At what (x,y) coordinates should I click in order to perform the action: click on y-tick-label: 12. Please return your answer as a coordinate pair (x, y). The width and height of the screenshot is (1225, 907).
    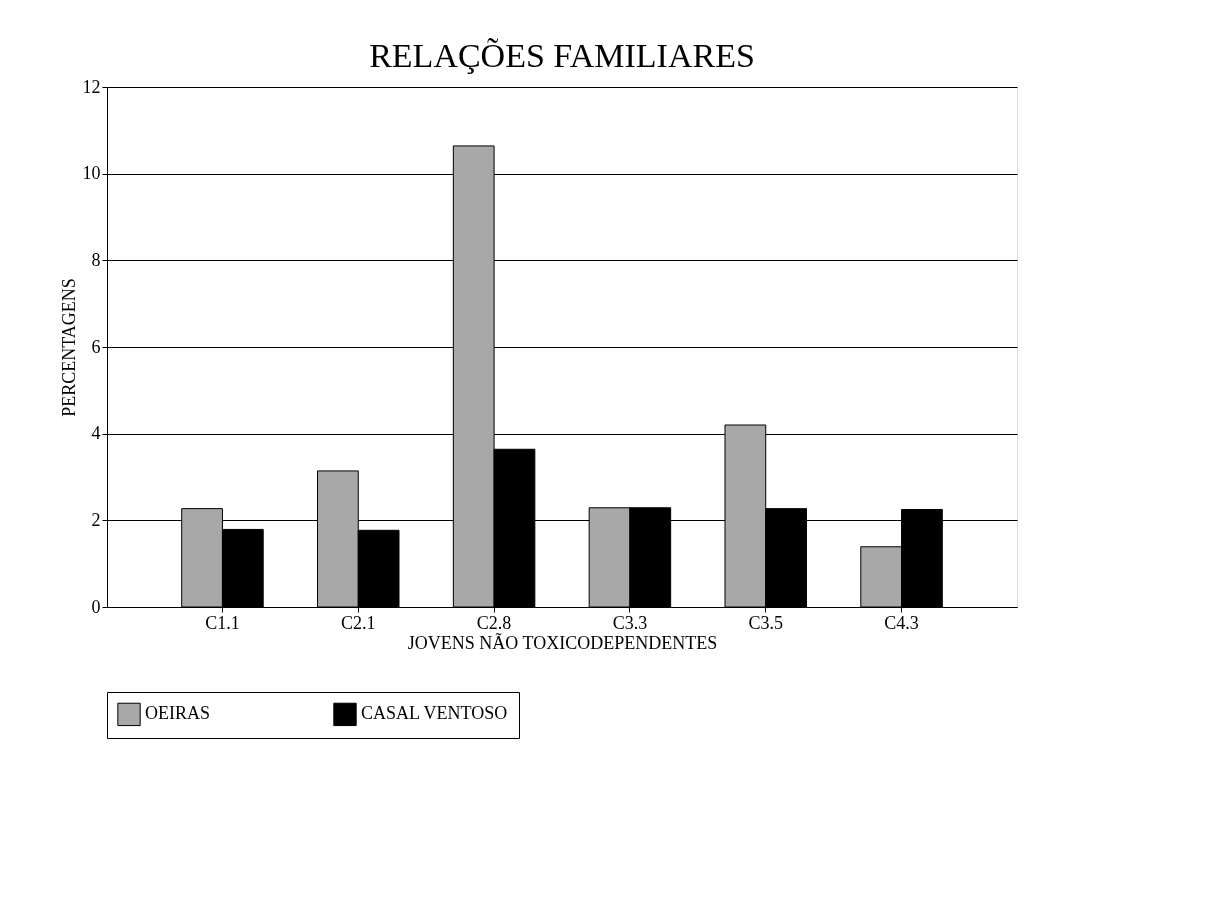
    Looking at the image, I should click on (91, 86).